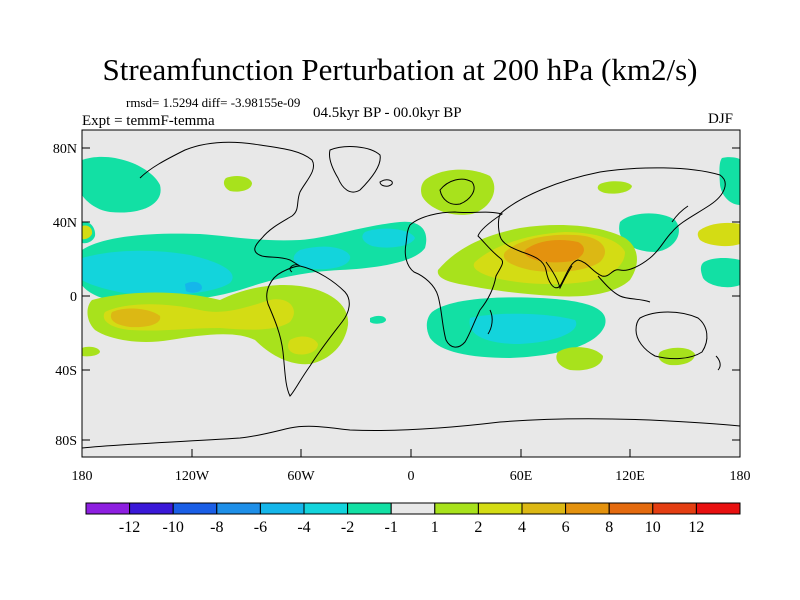 The width and height of the screenshot is (800, 600). I want to click on coast-iceland, so click(386, 183).